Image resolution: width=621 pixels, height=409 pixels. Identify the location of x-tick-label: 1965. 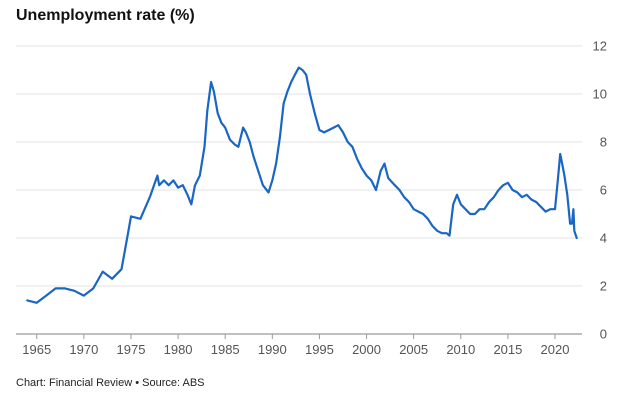
(36, 349).